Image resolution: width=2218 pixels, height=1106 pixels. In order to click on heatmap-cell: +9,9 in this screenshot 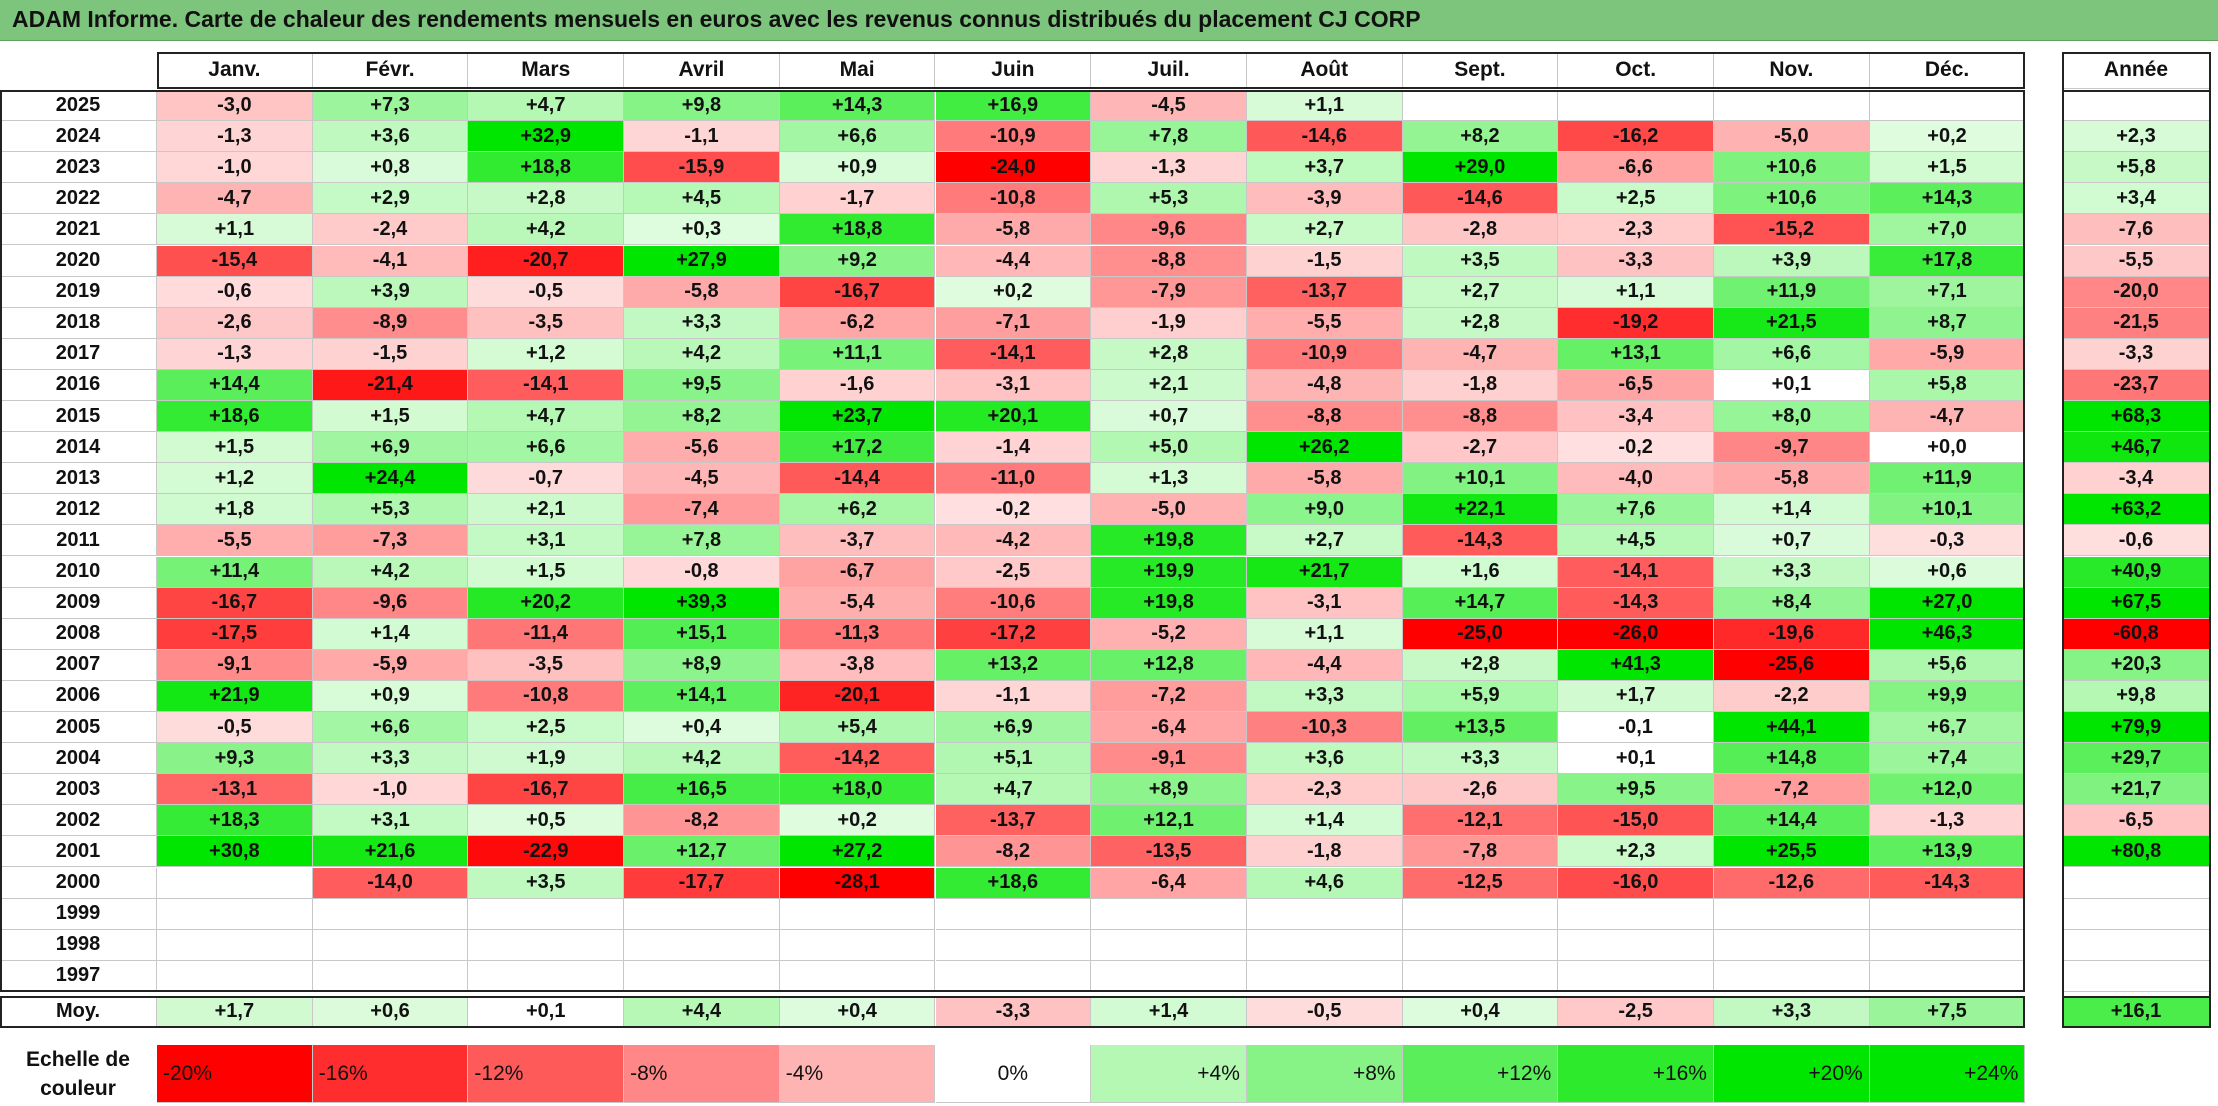, I will do `click(1947, 696)`.